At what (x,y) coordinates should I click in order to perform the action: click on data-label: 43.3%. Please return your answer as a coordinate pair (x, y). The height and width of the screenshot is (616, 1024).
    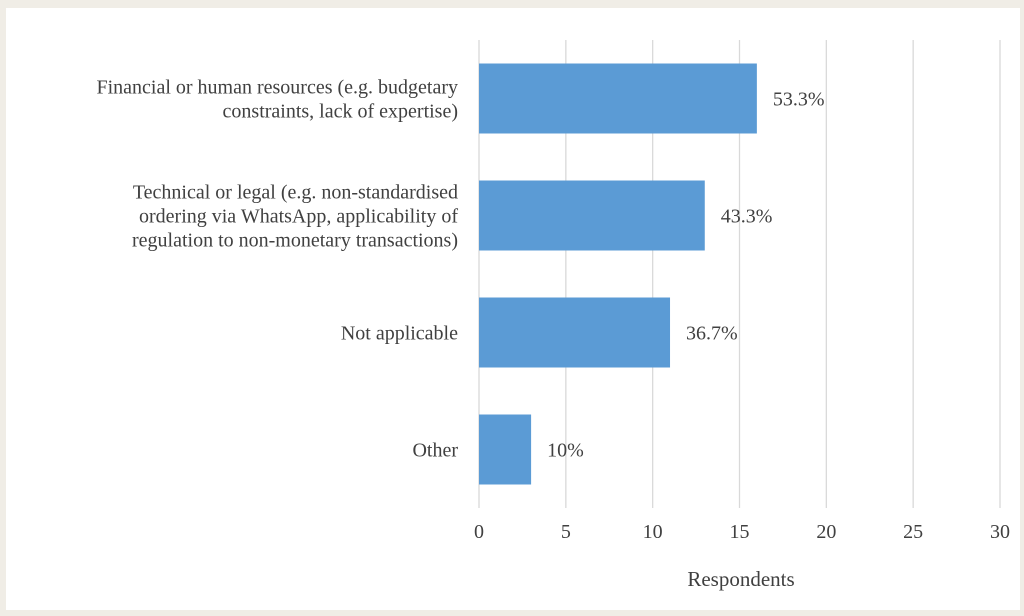
    Looking at the image, I should click on (747, 217).